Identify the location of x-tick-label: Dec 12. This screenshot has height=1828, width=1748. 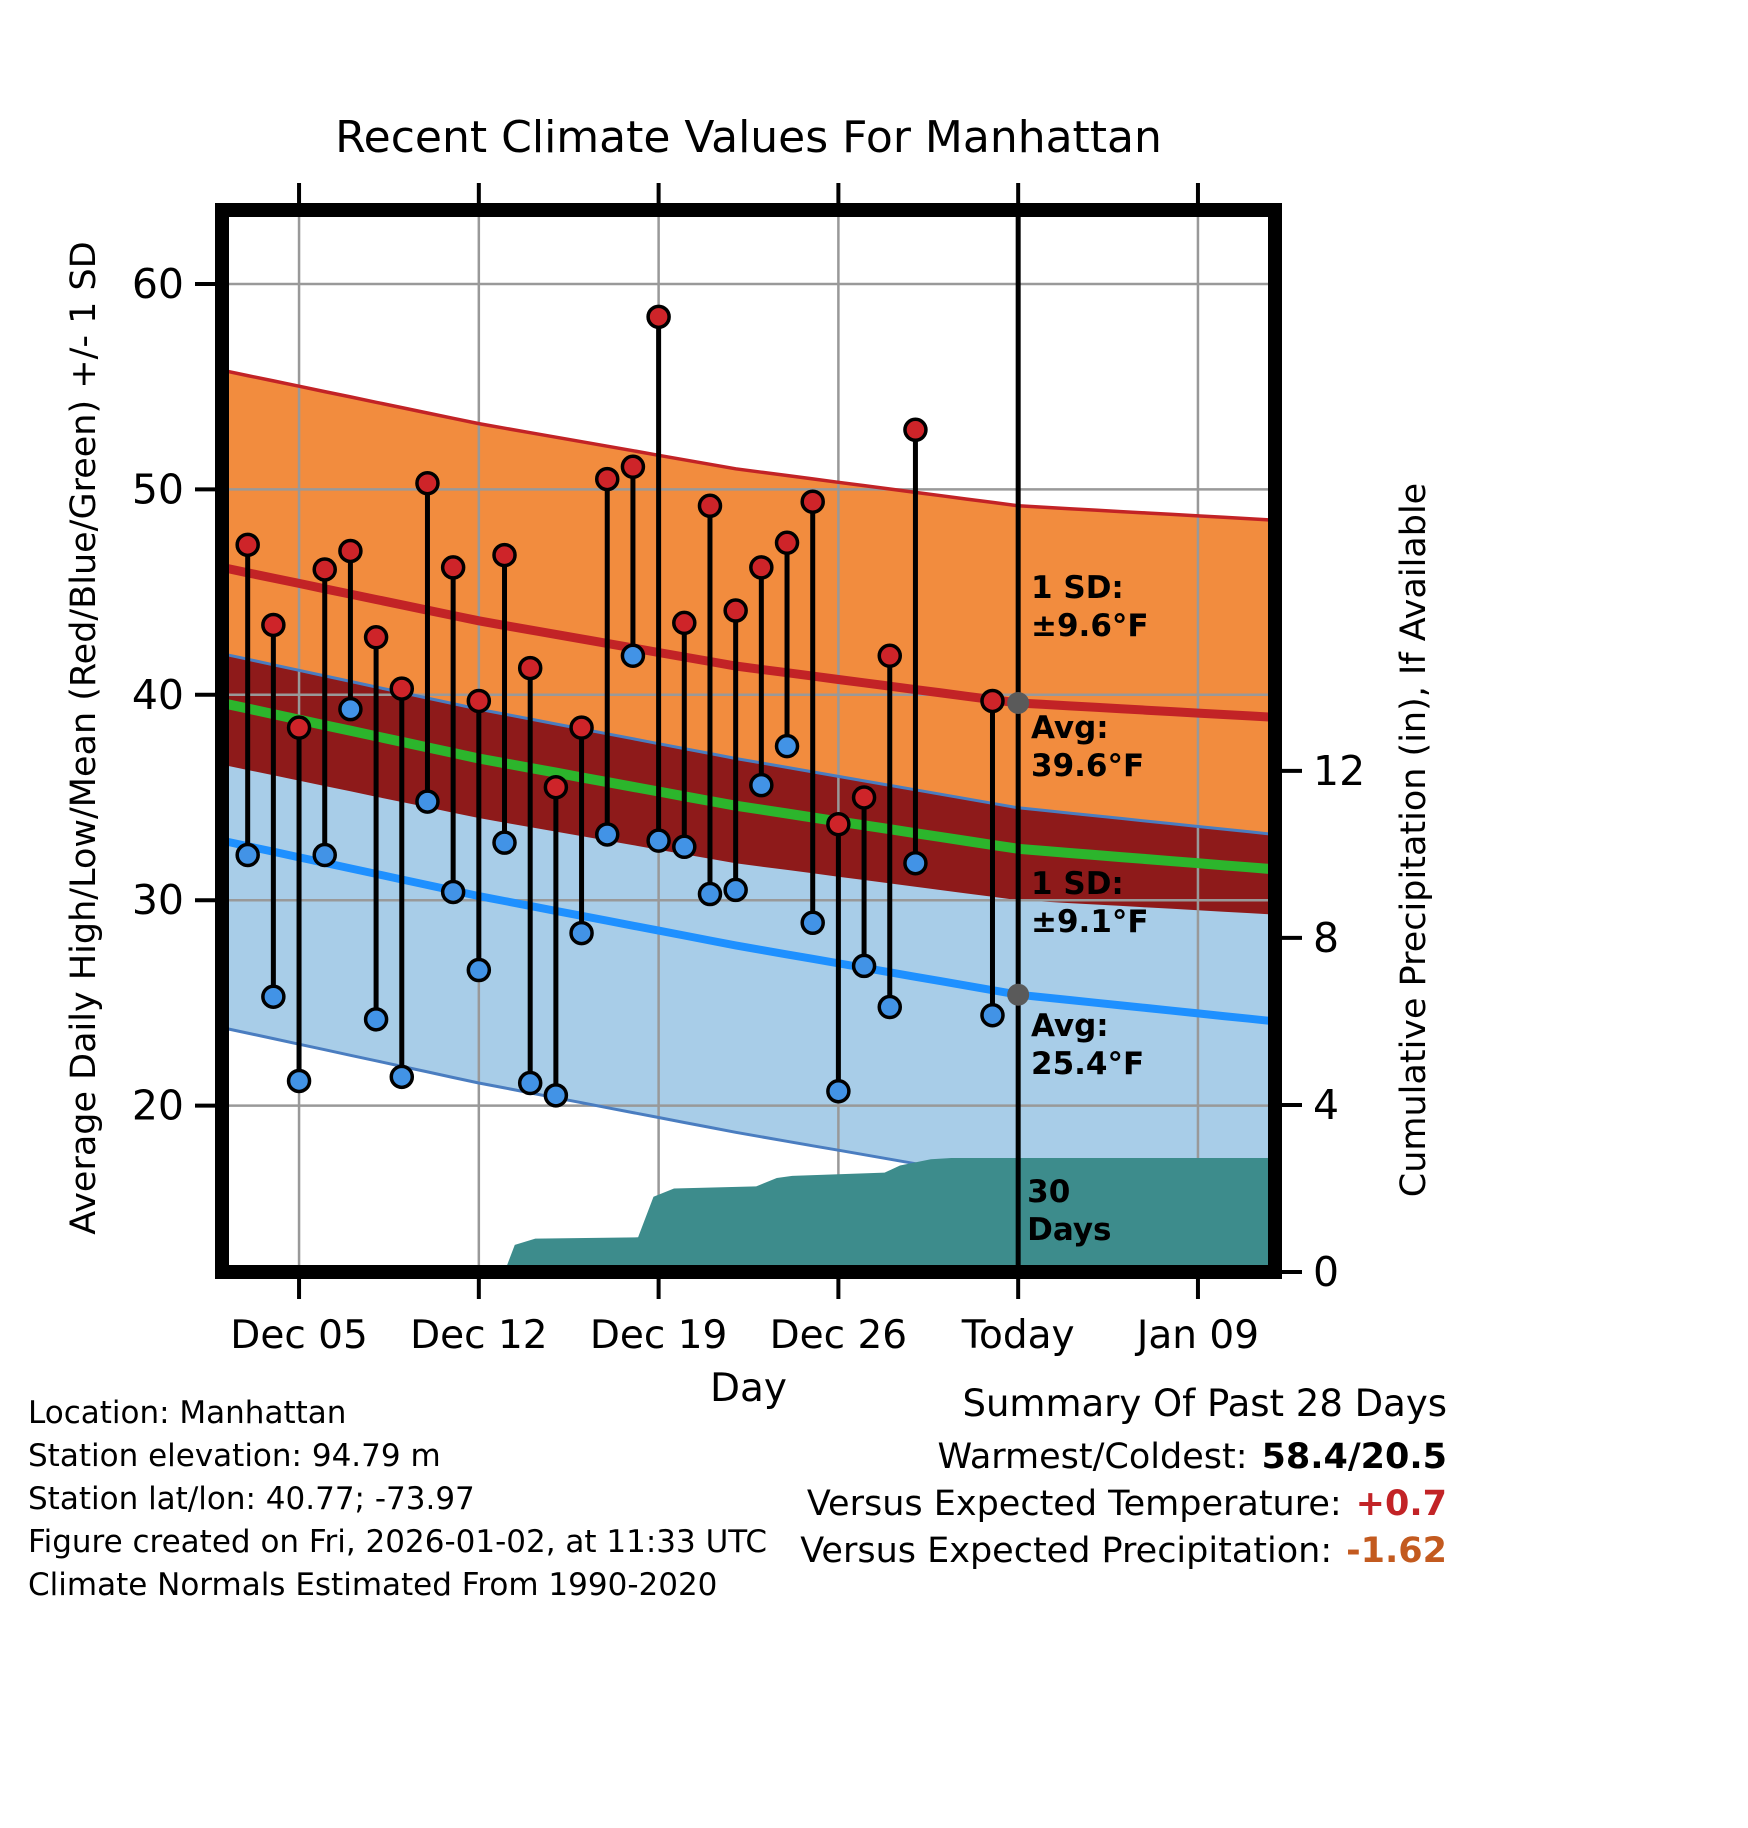
(479, 1335).